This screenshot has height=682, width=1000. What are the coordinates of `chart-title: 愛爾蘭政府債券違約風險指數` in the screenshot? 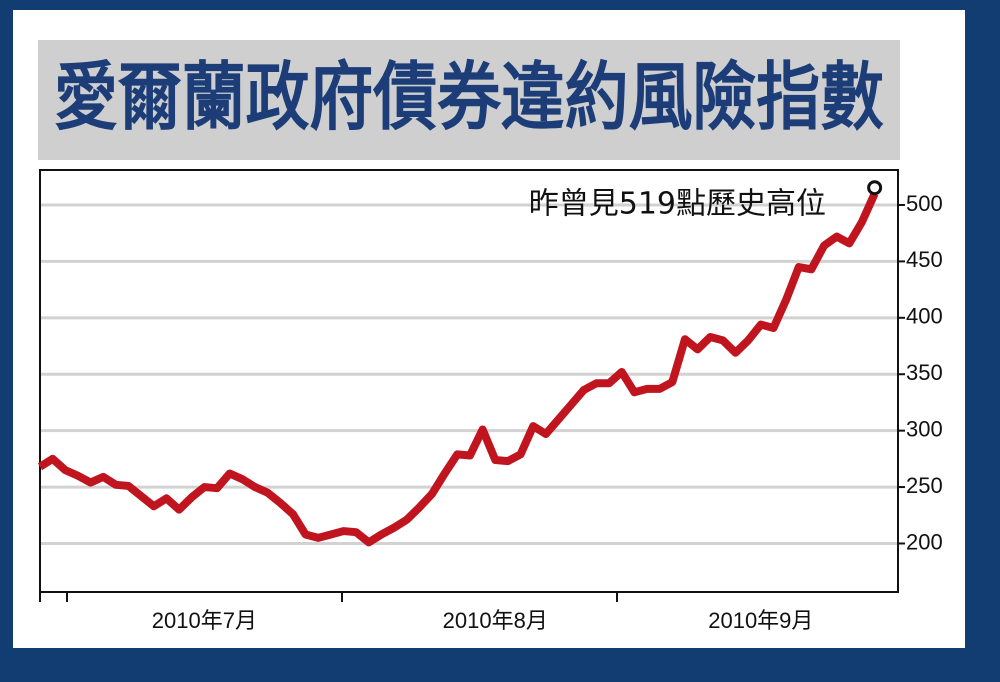 It's located at (469, 98).